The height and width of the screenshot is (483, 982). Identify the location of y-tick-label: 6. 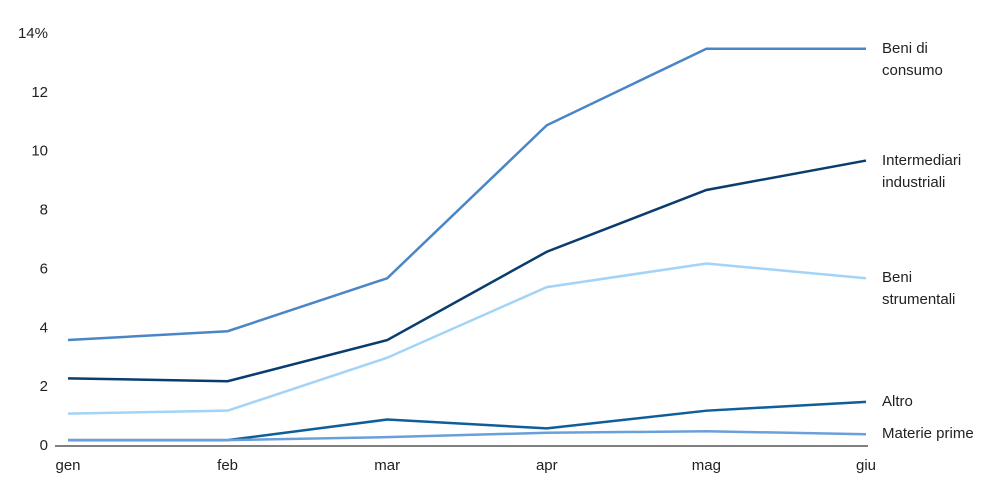
(44, 268).